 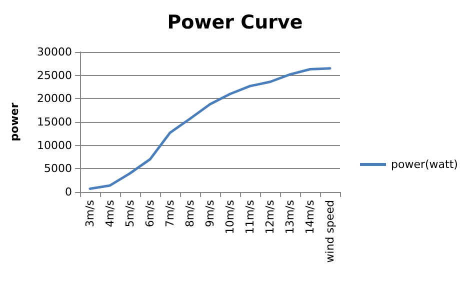 I want to click on x-tick-label: 7m/s, so click(x=170, y=214).